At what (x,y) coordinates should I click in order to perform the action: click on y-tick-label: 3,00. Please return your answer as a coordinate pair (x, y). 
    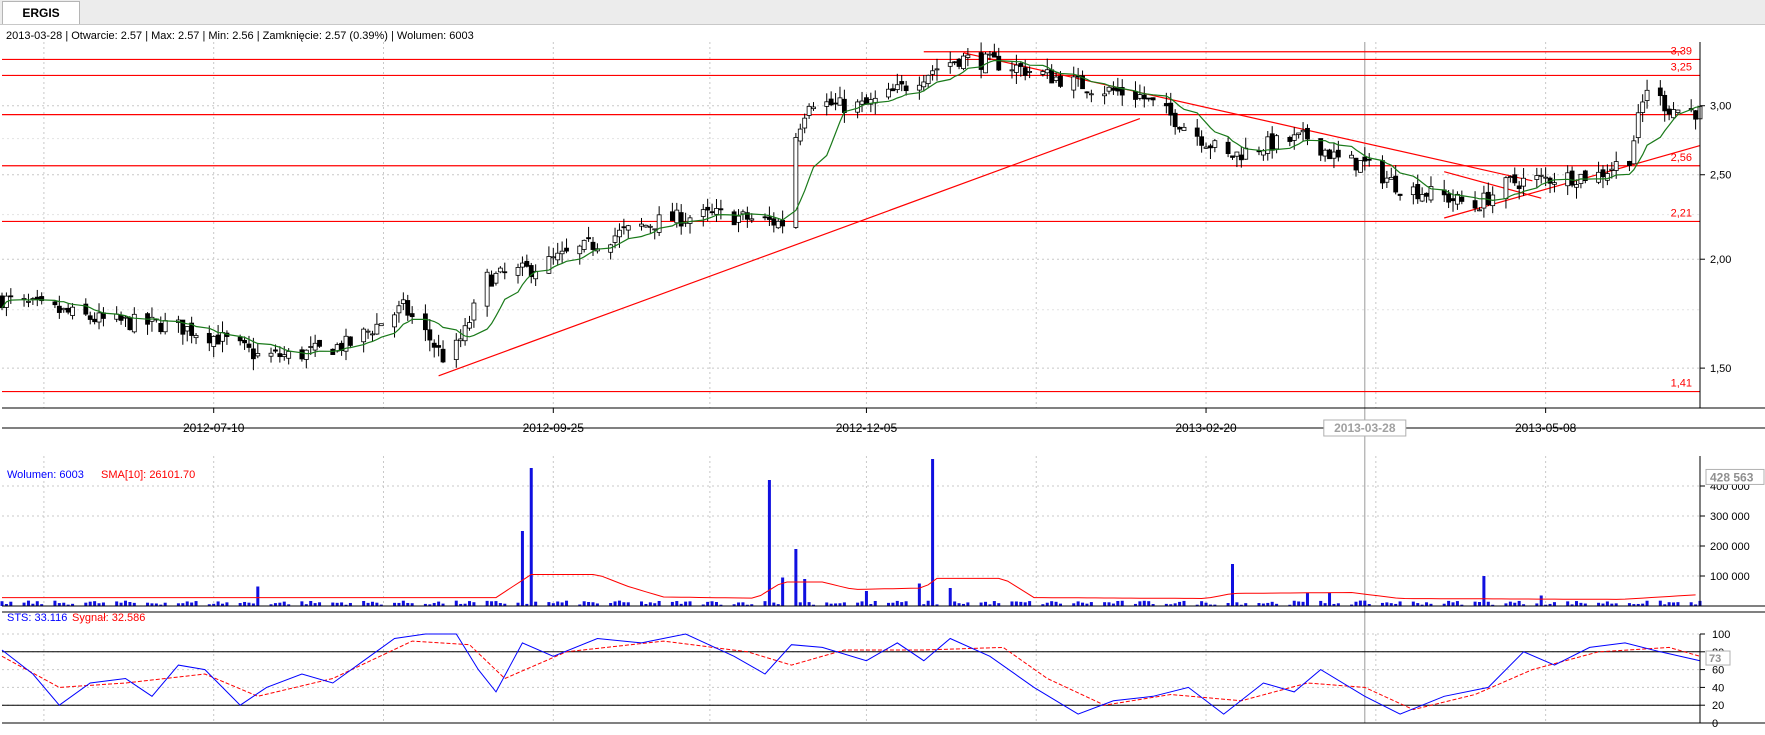
    Looking at the image, I should click on (1720, 107).